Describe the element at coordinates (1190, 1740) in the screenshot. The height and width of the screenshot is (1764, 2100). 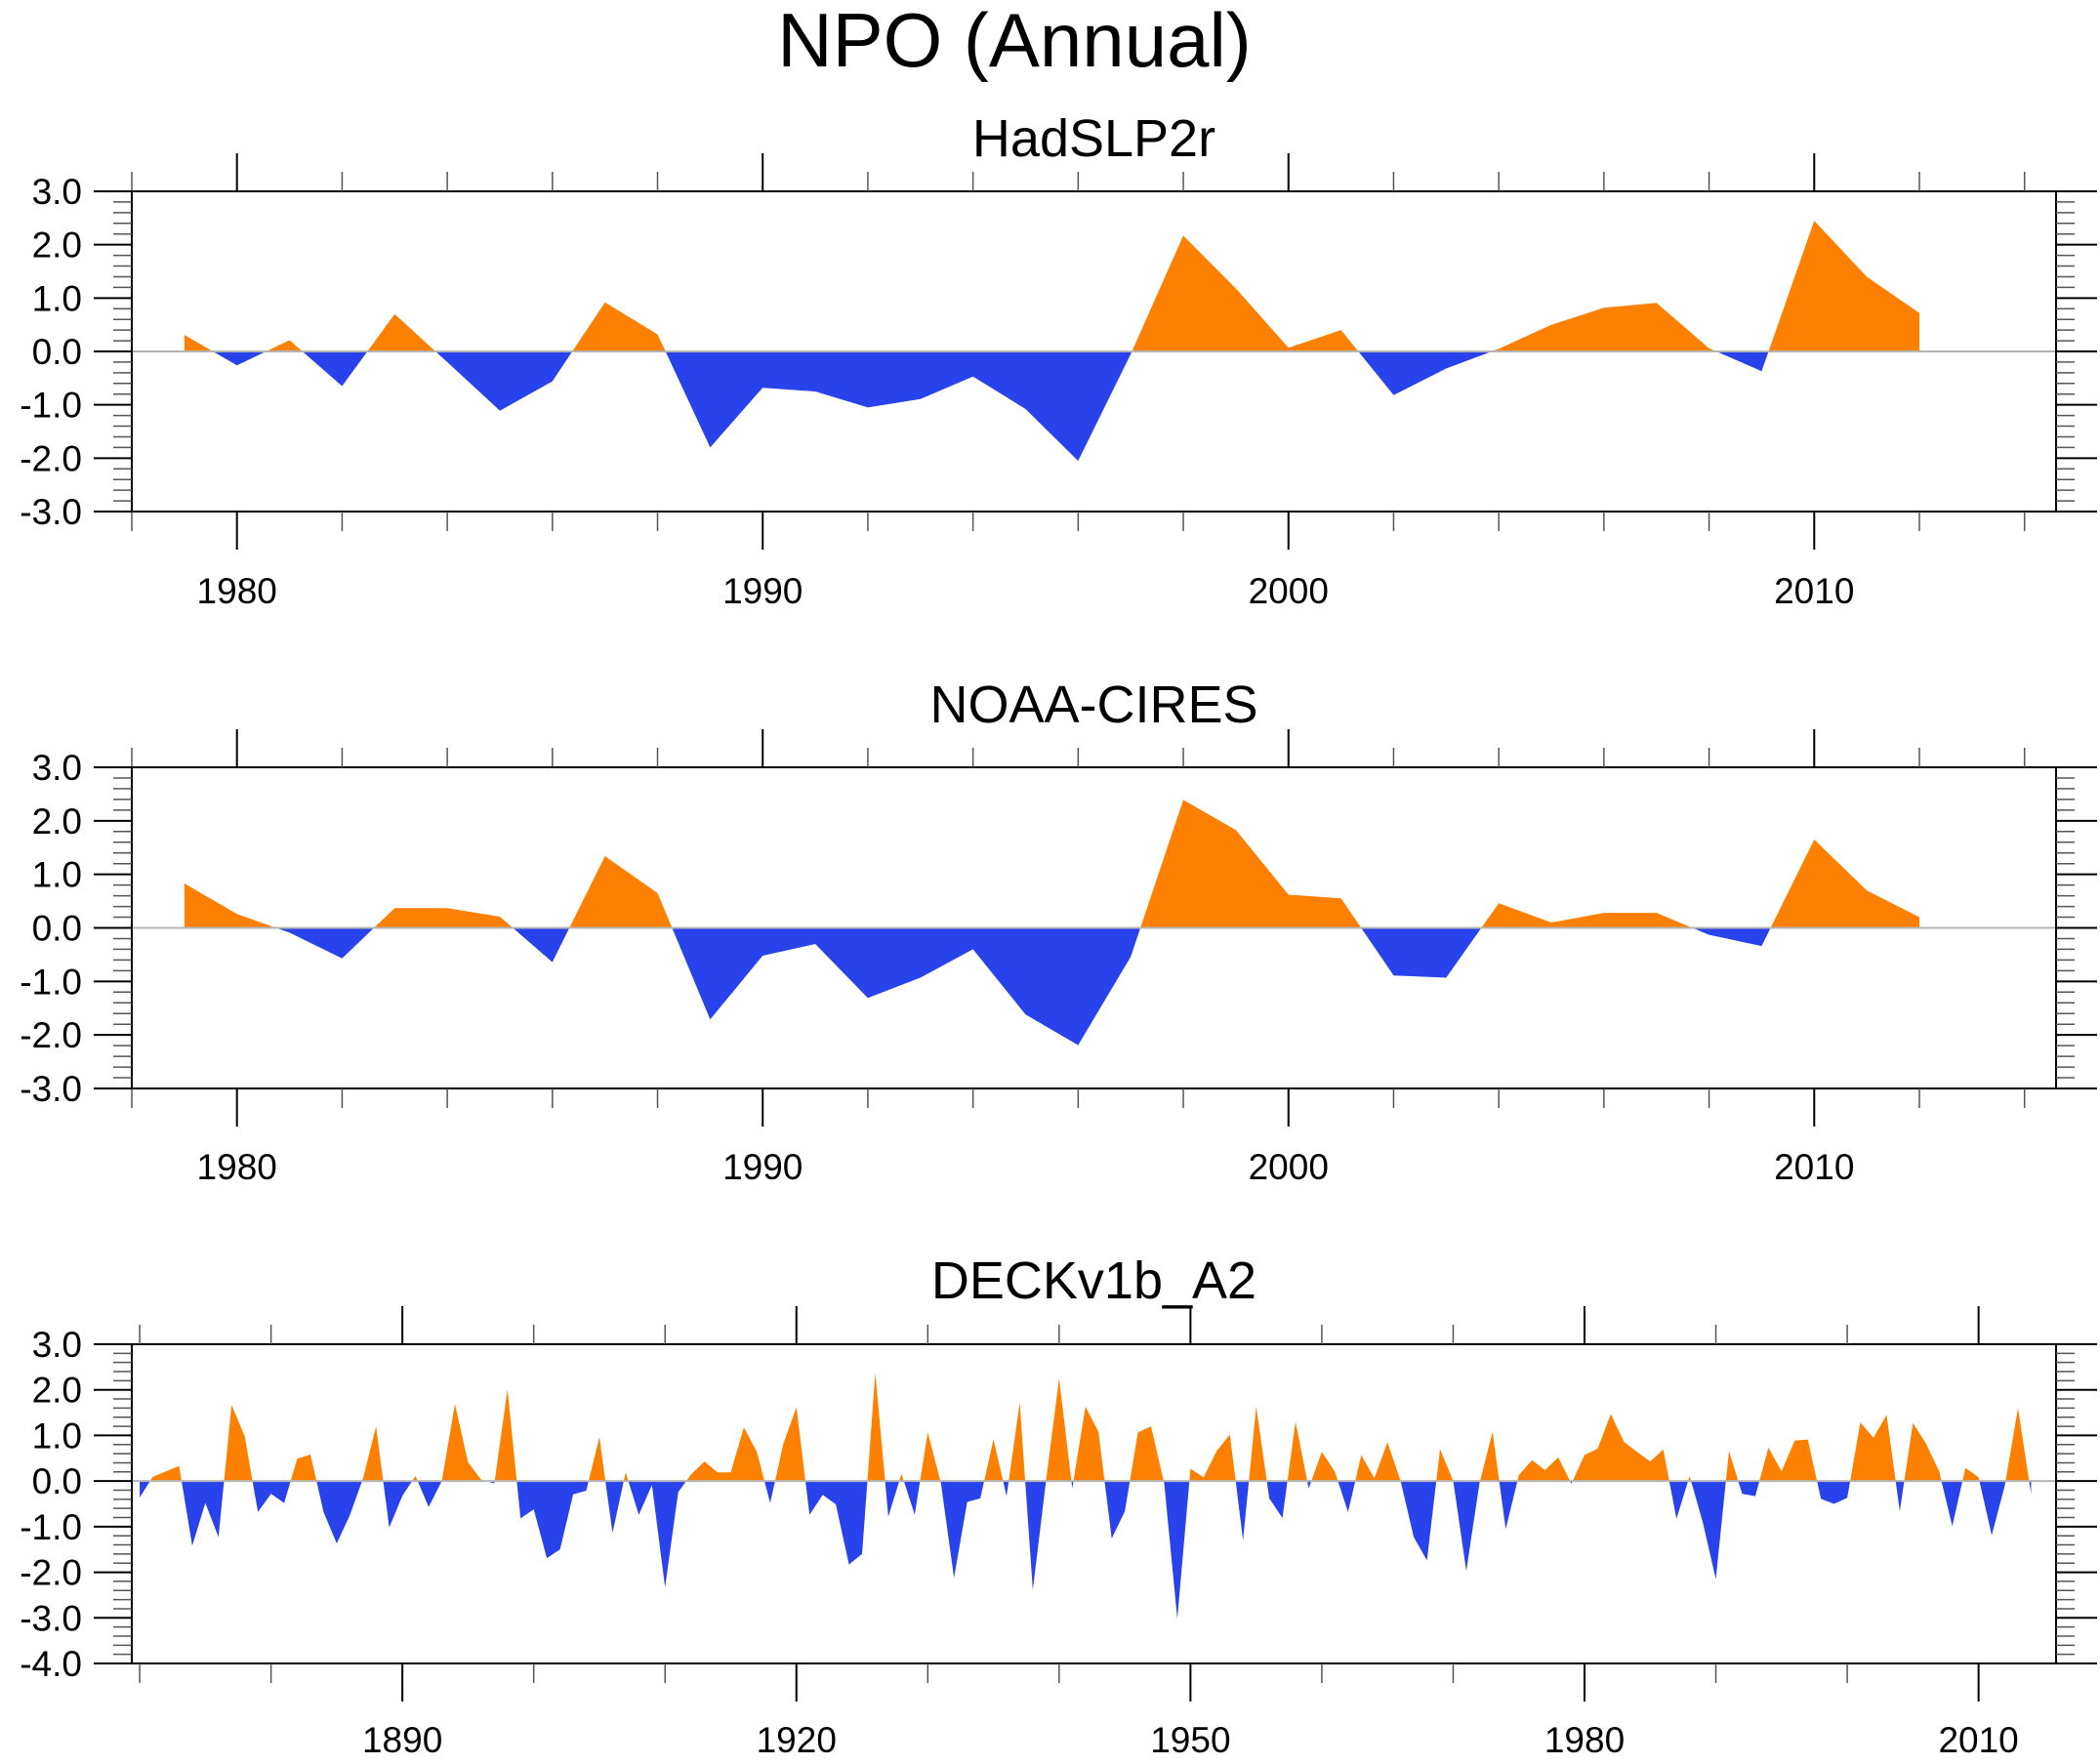
I see `x-tick-label: 1950` at that location.